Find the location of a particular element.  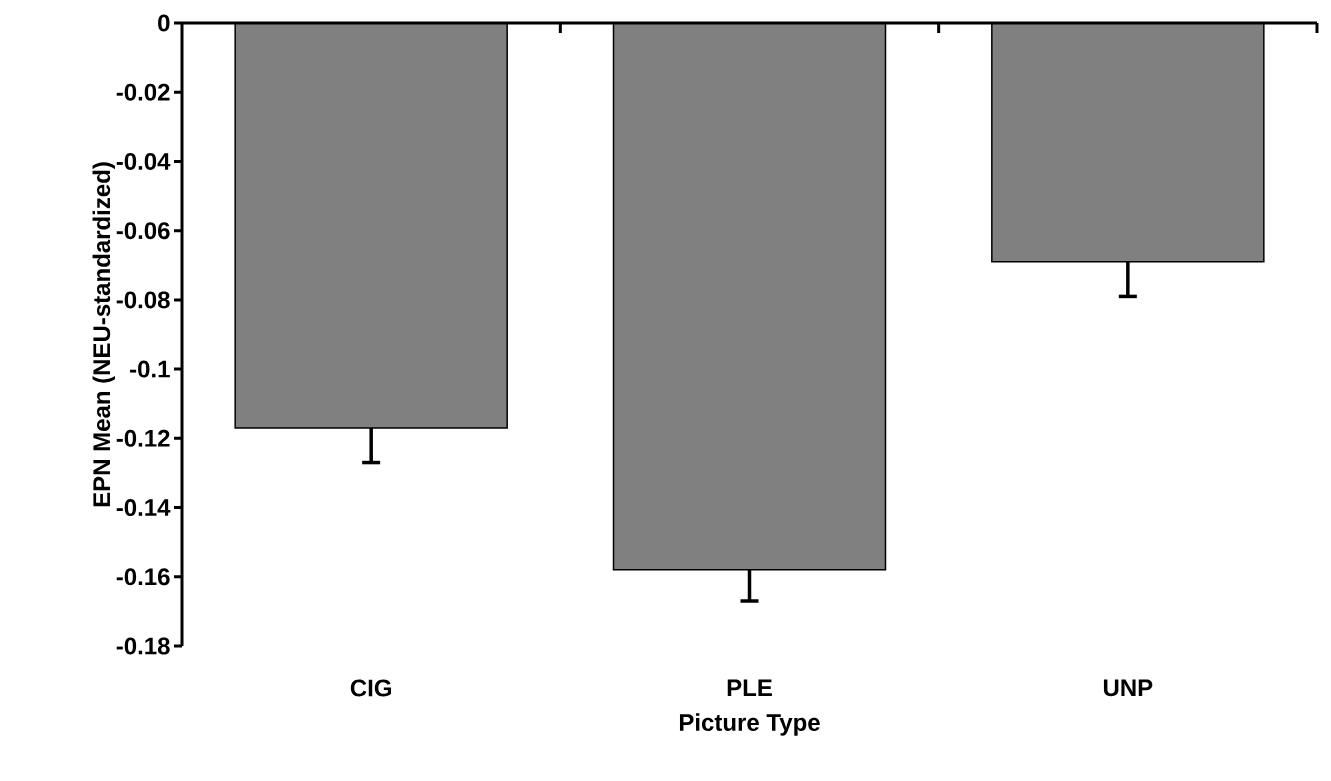

x-axis-title: Picture Type is located at coordinates (749, 724).